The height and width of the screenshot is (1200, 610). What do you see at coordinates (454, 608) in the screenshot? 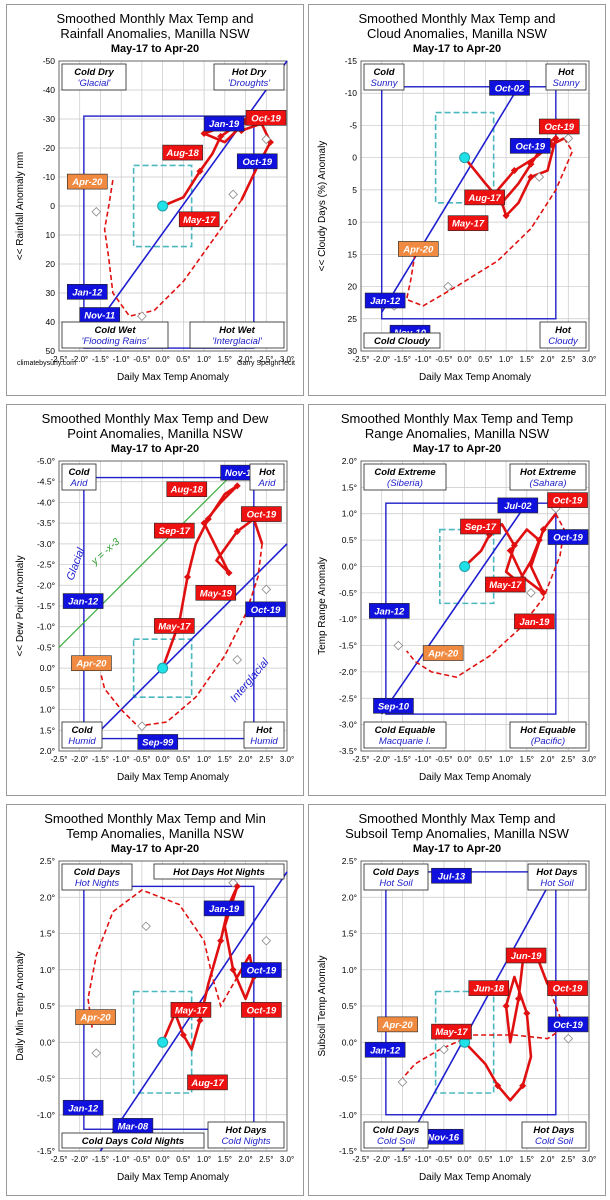
I see `regression-line` at bounding box center [454, 608].